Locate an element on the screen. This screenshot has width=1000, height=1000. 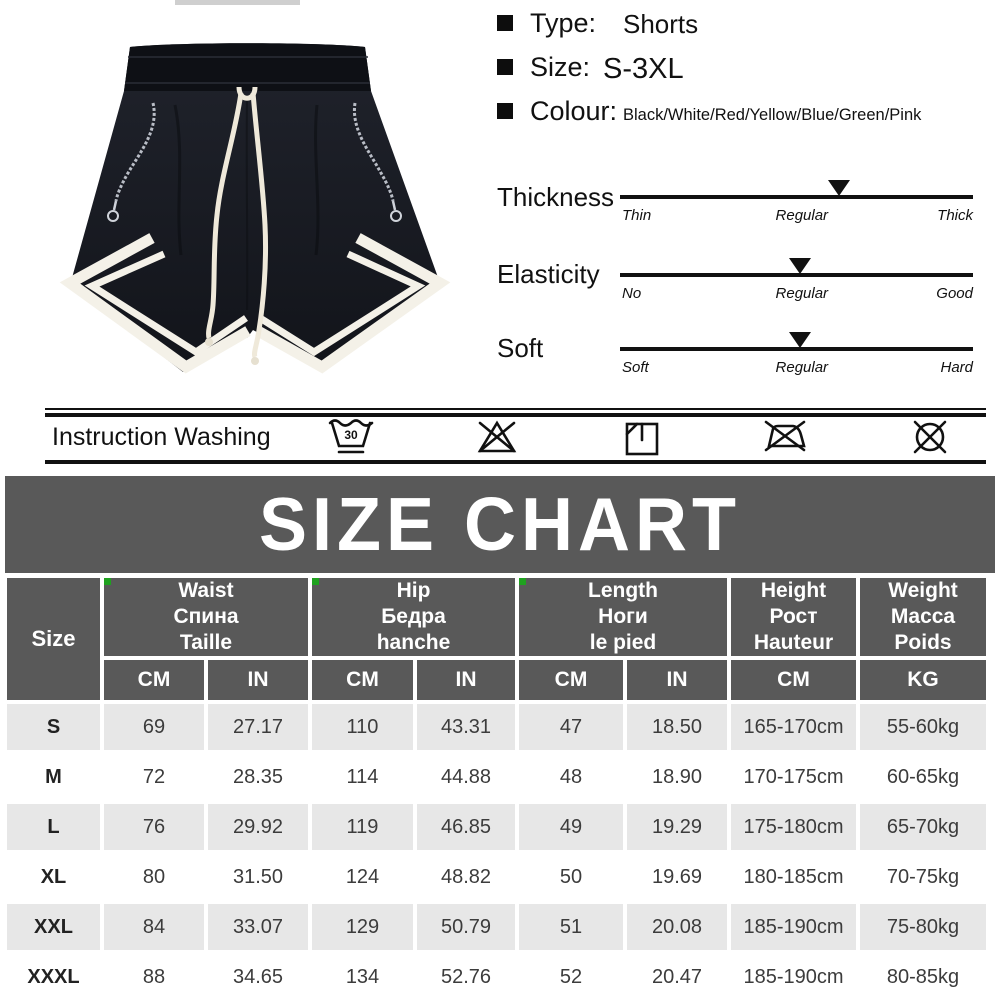
do-not-dry-clean-icon is located at coordinates (930, 437).